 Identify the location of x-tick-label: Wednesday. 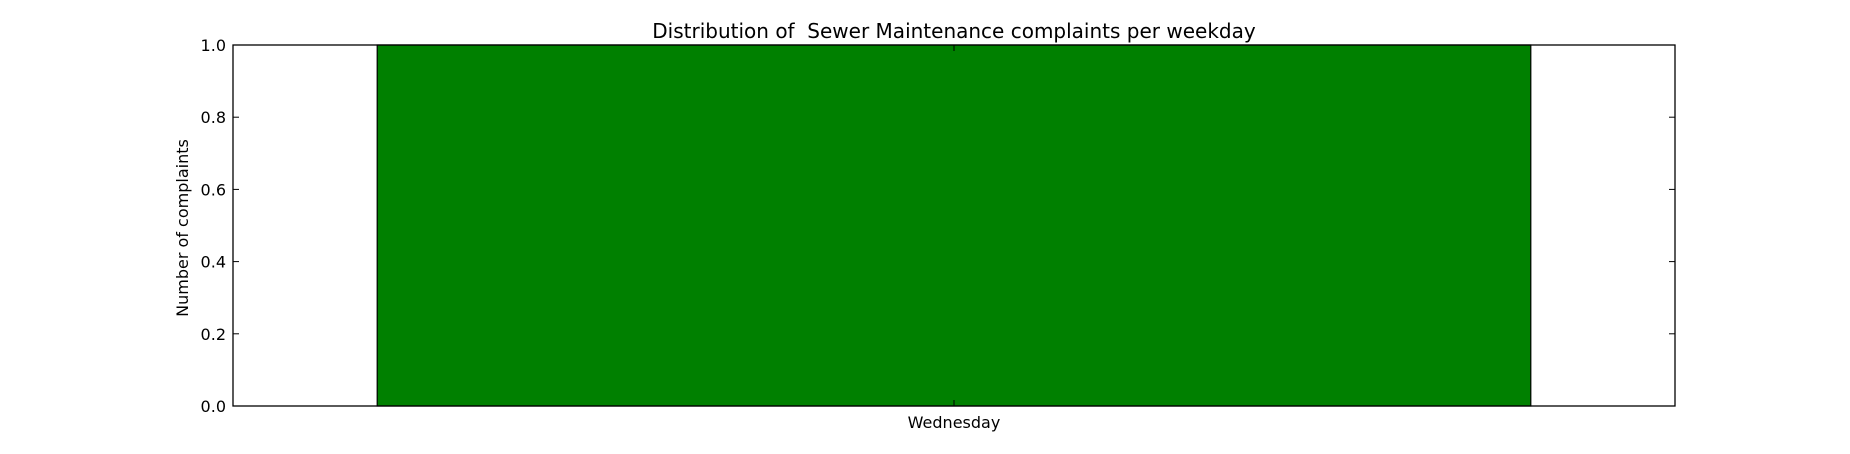
(954, 422).